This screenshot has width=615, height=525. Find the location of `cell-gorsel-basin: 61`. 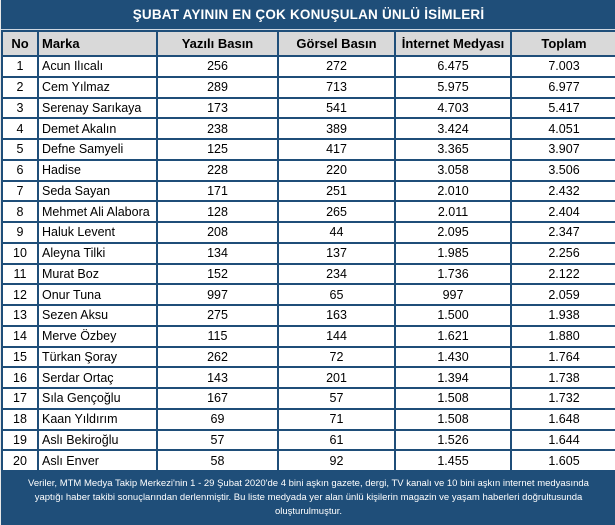

cell-gorsel-basin: 61 is located at coordinates (336, 440).